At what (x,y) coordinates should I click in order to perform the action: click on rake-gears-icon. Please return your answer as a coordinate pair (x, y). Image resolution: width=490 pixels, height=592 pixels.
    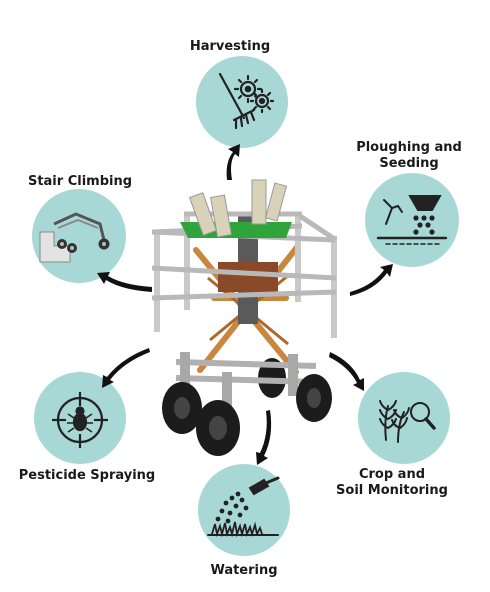
    Looking at the image, I should click on (246, 101).